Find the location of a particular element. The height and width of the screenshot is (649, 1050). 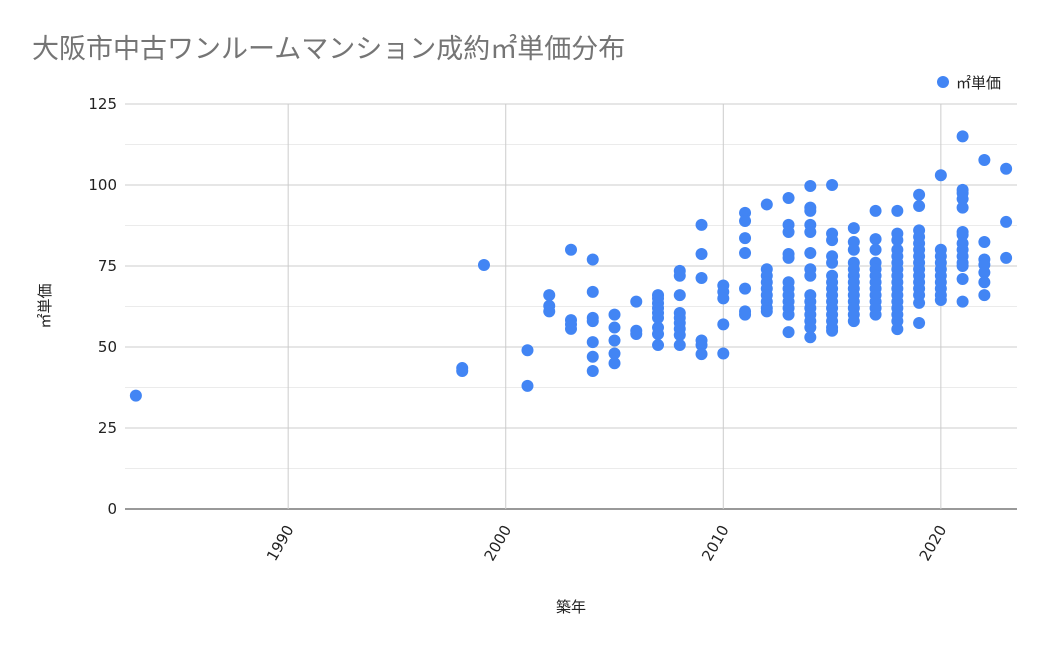

y-tick-label: 25 is located at coordinates (107, 428).